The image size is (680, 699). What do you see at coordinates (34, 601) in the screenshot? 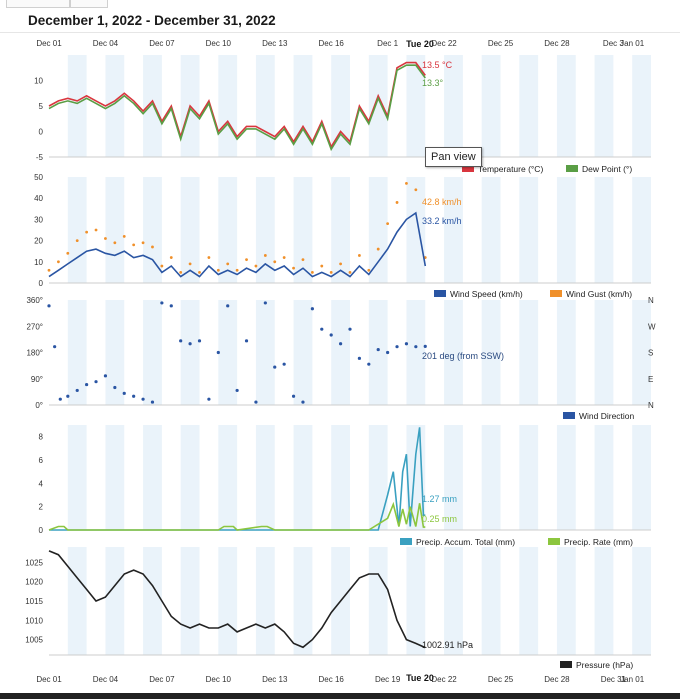
I see `y-tick-label: 1015` at bounding box center [34, 601].